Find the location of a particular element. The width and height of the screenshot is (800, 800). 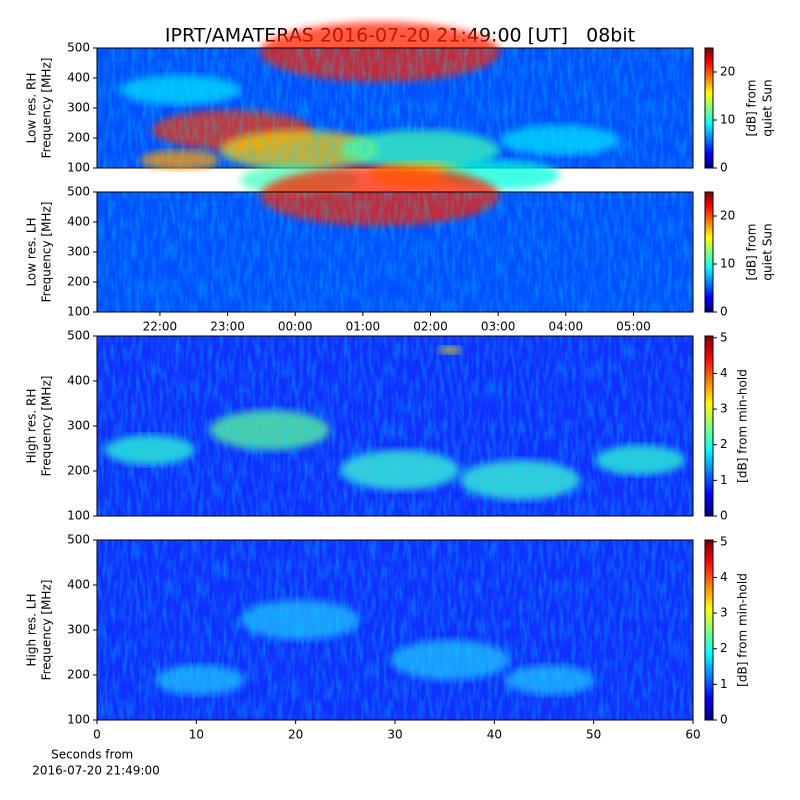

x-tick-label: 30 is located at coordinates (394, 735).